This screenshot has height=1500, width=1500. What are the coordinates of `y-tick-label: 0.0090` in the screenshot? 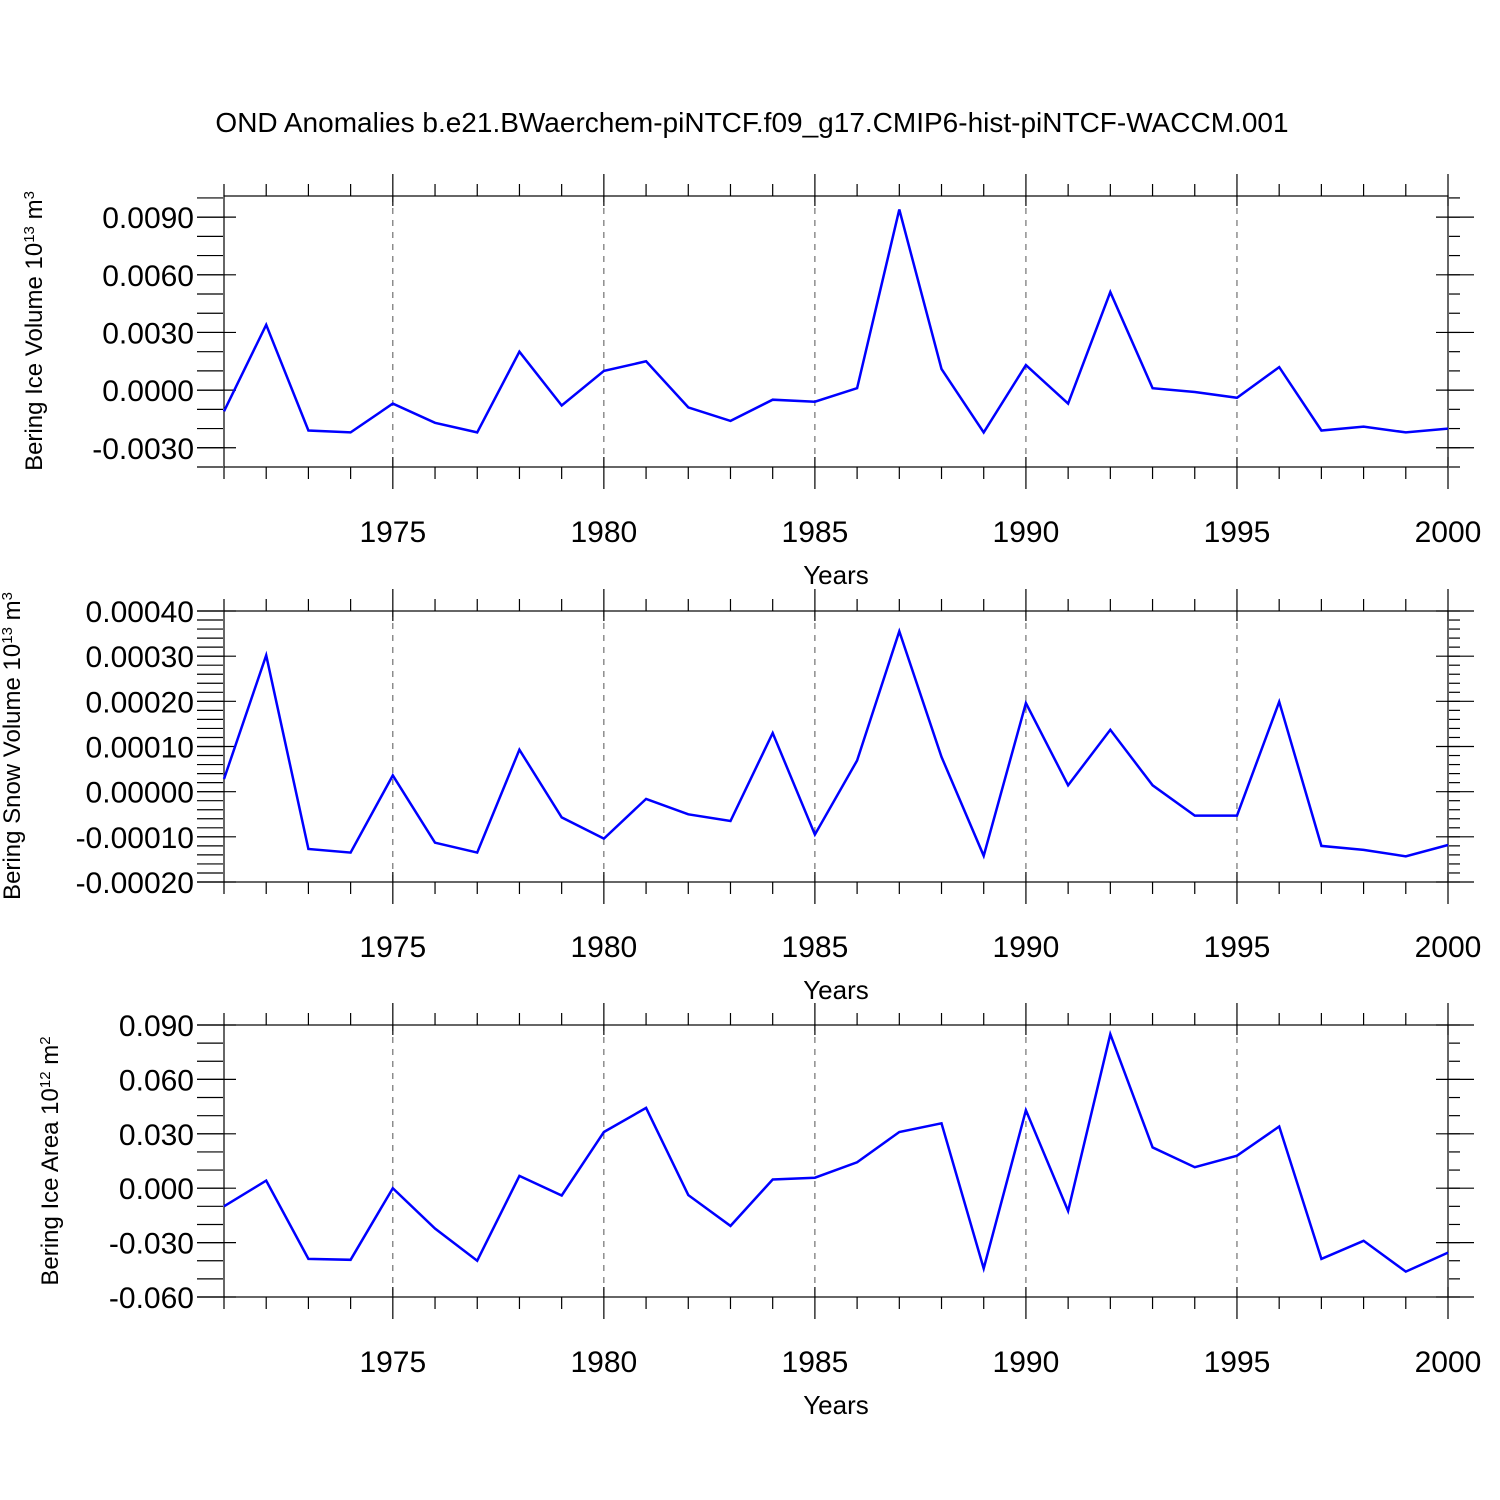 It's located at (148, 218).